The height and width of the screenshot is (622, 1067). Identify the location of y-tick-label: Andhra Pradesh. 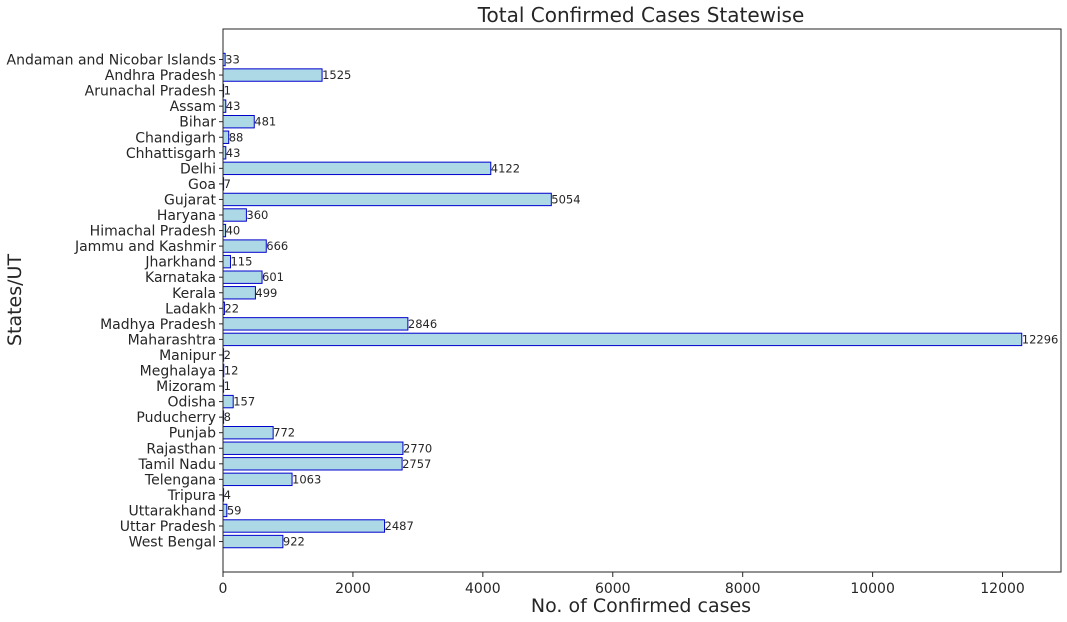
(160, 76).